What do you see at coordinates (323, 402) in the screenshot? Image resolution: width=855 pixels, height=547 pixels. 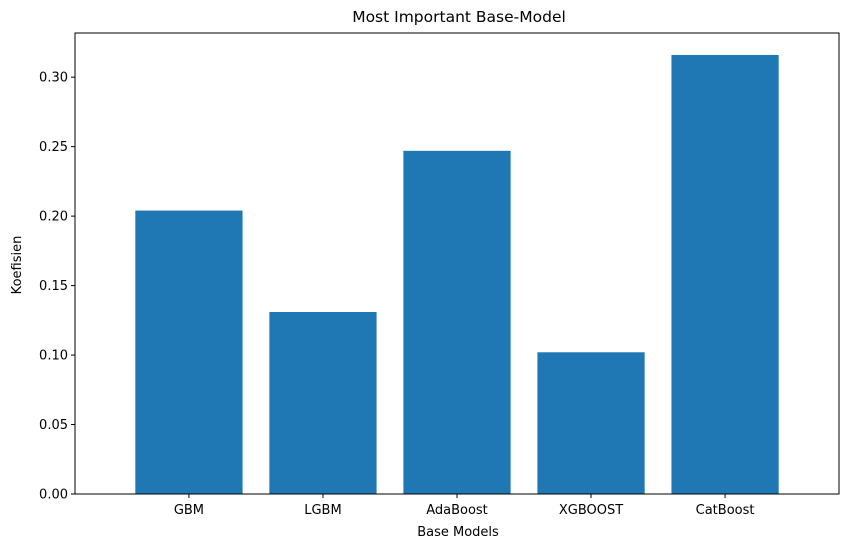 I see `bar-lgbm` at bounding box center [323, 402].